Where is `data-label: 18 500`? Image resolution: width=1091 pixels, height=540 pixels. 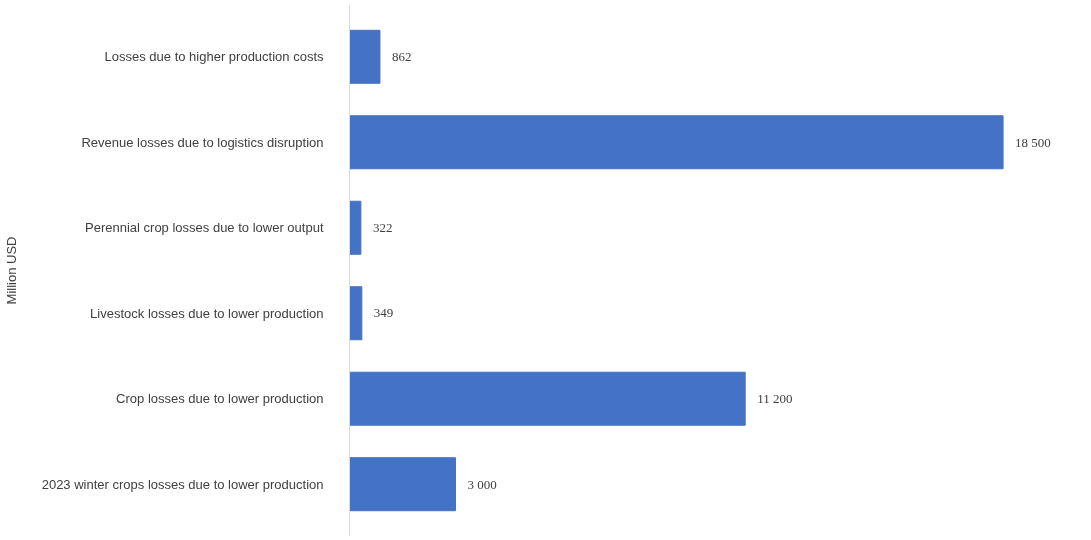
data-label: 18 500 is located at coordinates (1033, 142).